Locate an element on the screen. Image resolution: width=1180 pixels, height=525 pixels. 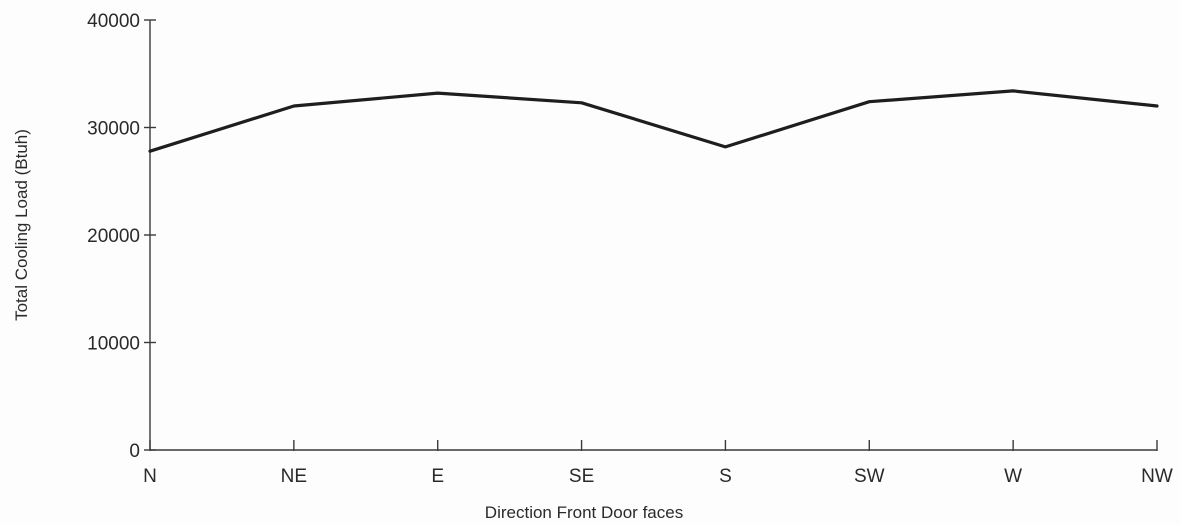
y-tick-label: 10000 is located at coordinates (113, 344).